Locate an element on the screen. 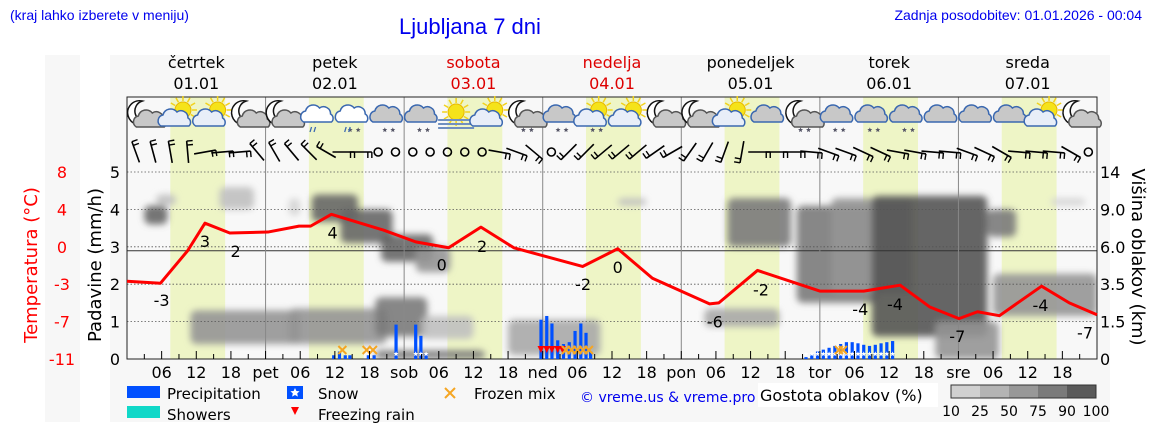  page-title: Ljubljana 7 dni is located at coordinates (470, 26).